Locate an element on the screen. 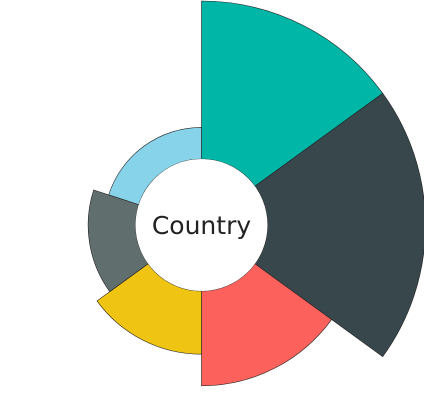 The image size is (424, 410). center-hole is located at coordinates (201, 225).